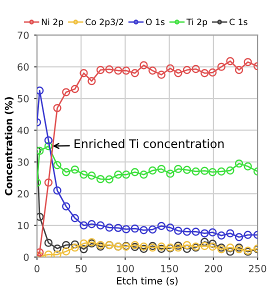  What do you see at coordinates (23, 130) in the screenshot?
I see `y-tick-label: 40` at bounding box center [23, 130].